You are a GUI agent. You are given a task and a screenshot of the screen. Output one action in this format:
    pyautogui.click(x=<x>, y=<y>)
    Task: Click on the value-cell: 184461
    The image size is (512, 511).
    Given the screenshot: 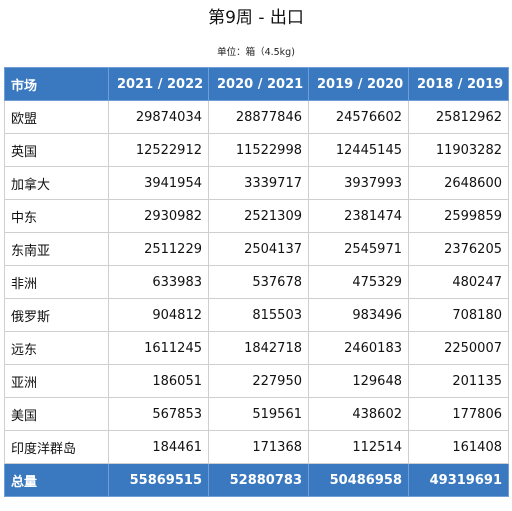 What is the action you would take?
    pyautogui.click(x=158, y=447)
    